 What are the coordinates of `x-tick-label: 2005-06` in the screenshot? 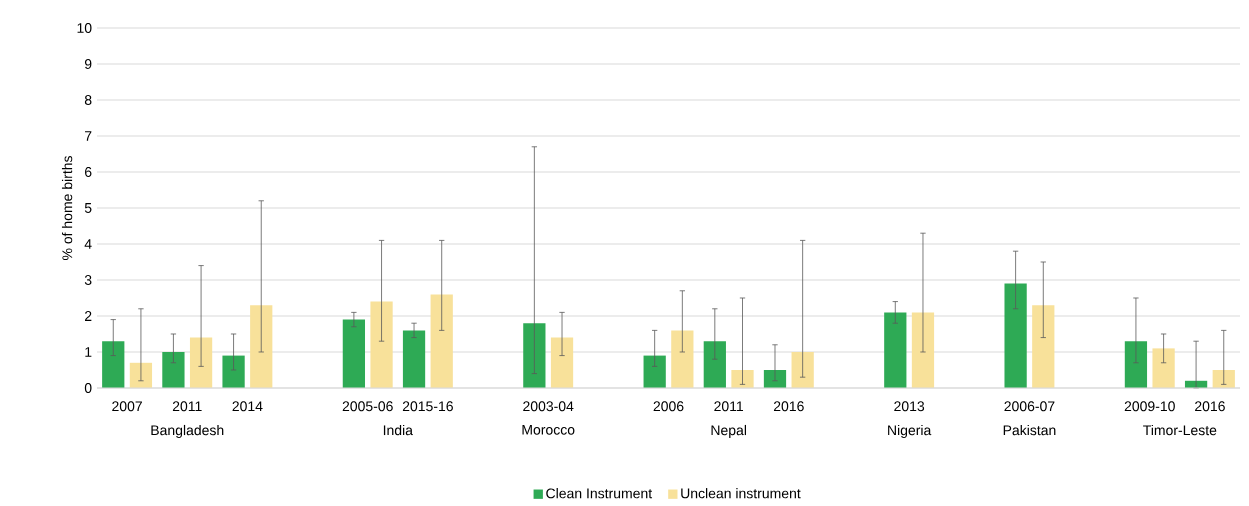 It's located at (367, 406).